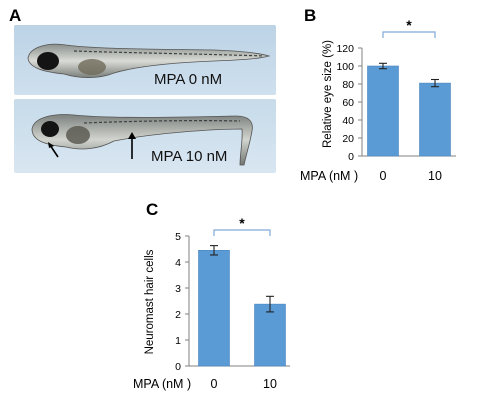 The image size is (500, 419). I want to click on y-tick-label: 1, so click(178, 341).